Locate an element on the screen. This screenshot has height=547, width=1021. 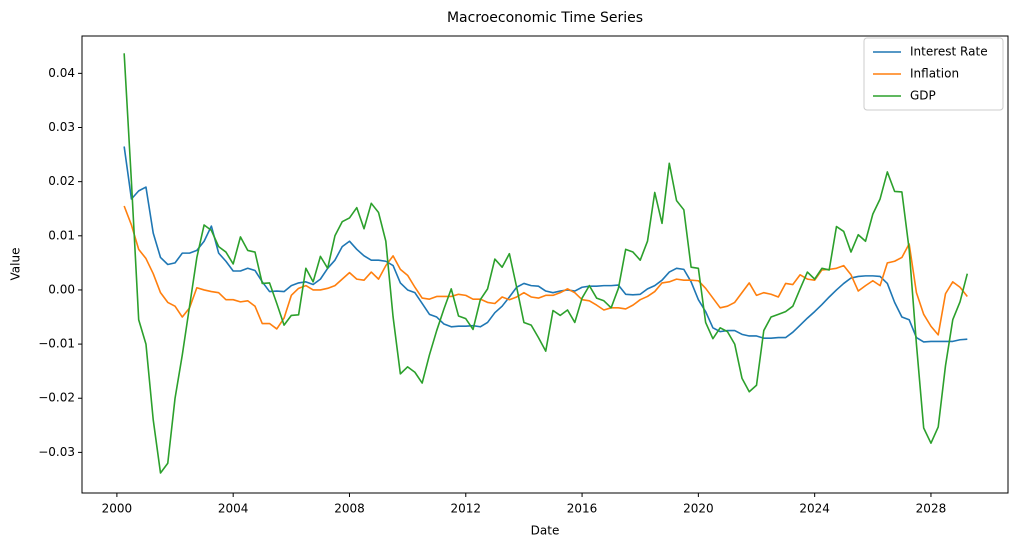
x-tick-label: 2016 is located at coordinates (582, 509).